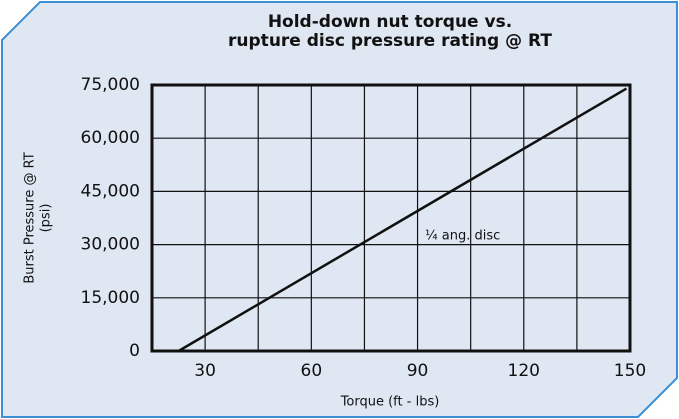 The height and width of the screenshot is (419, 679). What do you see at coordinates (110, 191) in the screenshot?
I see `y-tick-label: 45,000` at bounding box center [110, 191].